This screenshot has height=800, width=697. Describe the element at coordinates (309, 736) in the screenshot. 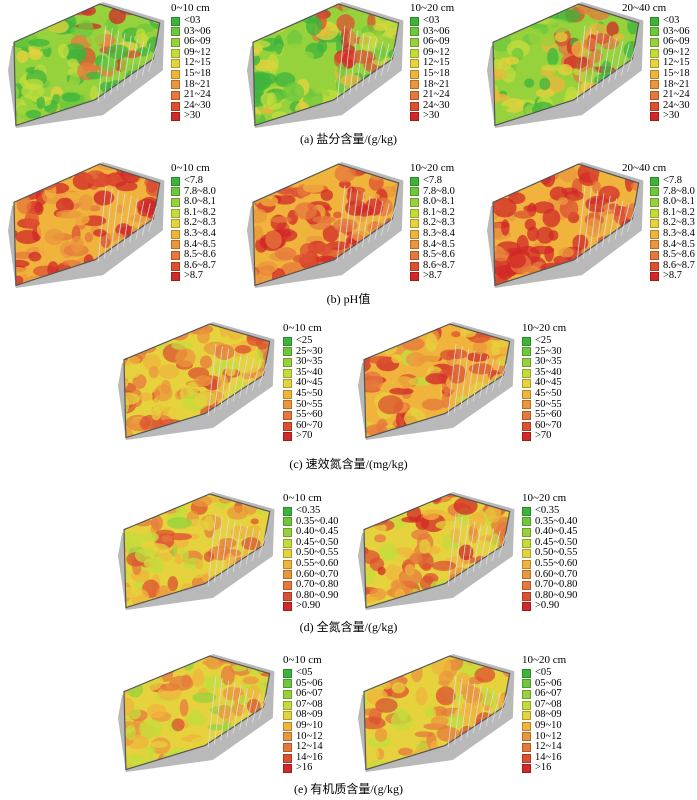

I see `legend-label: 10~12` at that location.